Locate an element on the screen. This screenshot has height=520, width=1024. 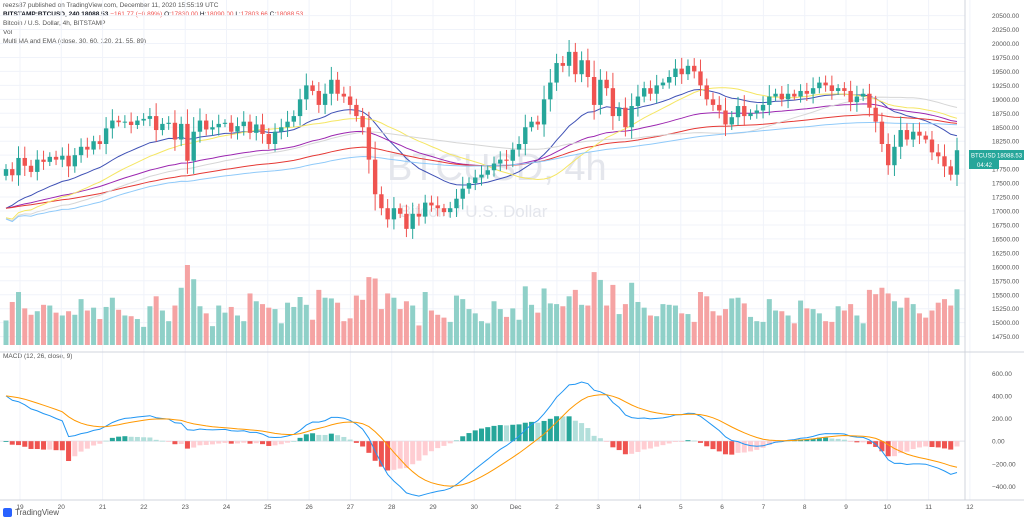
price-tick-label: 18750.00 is located at coordinates (1005, 114).